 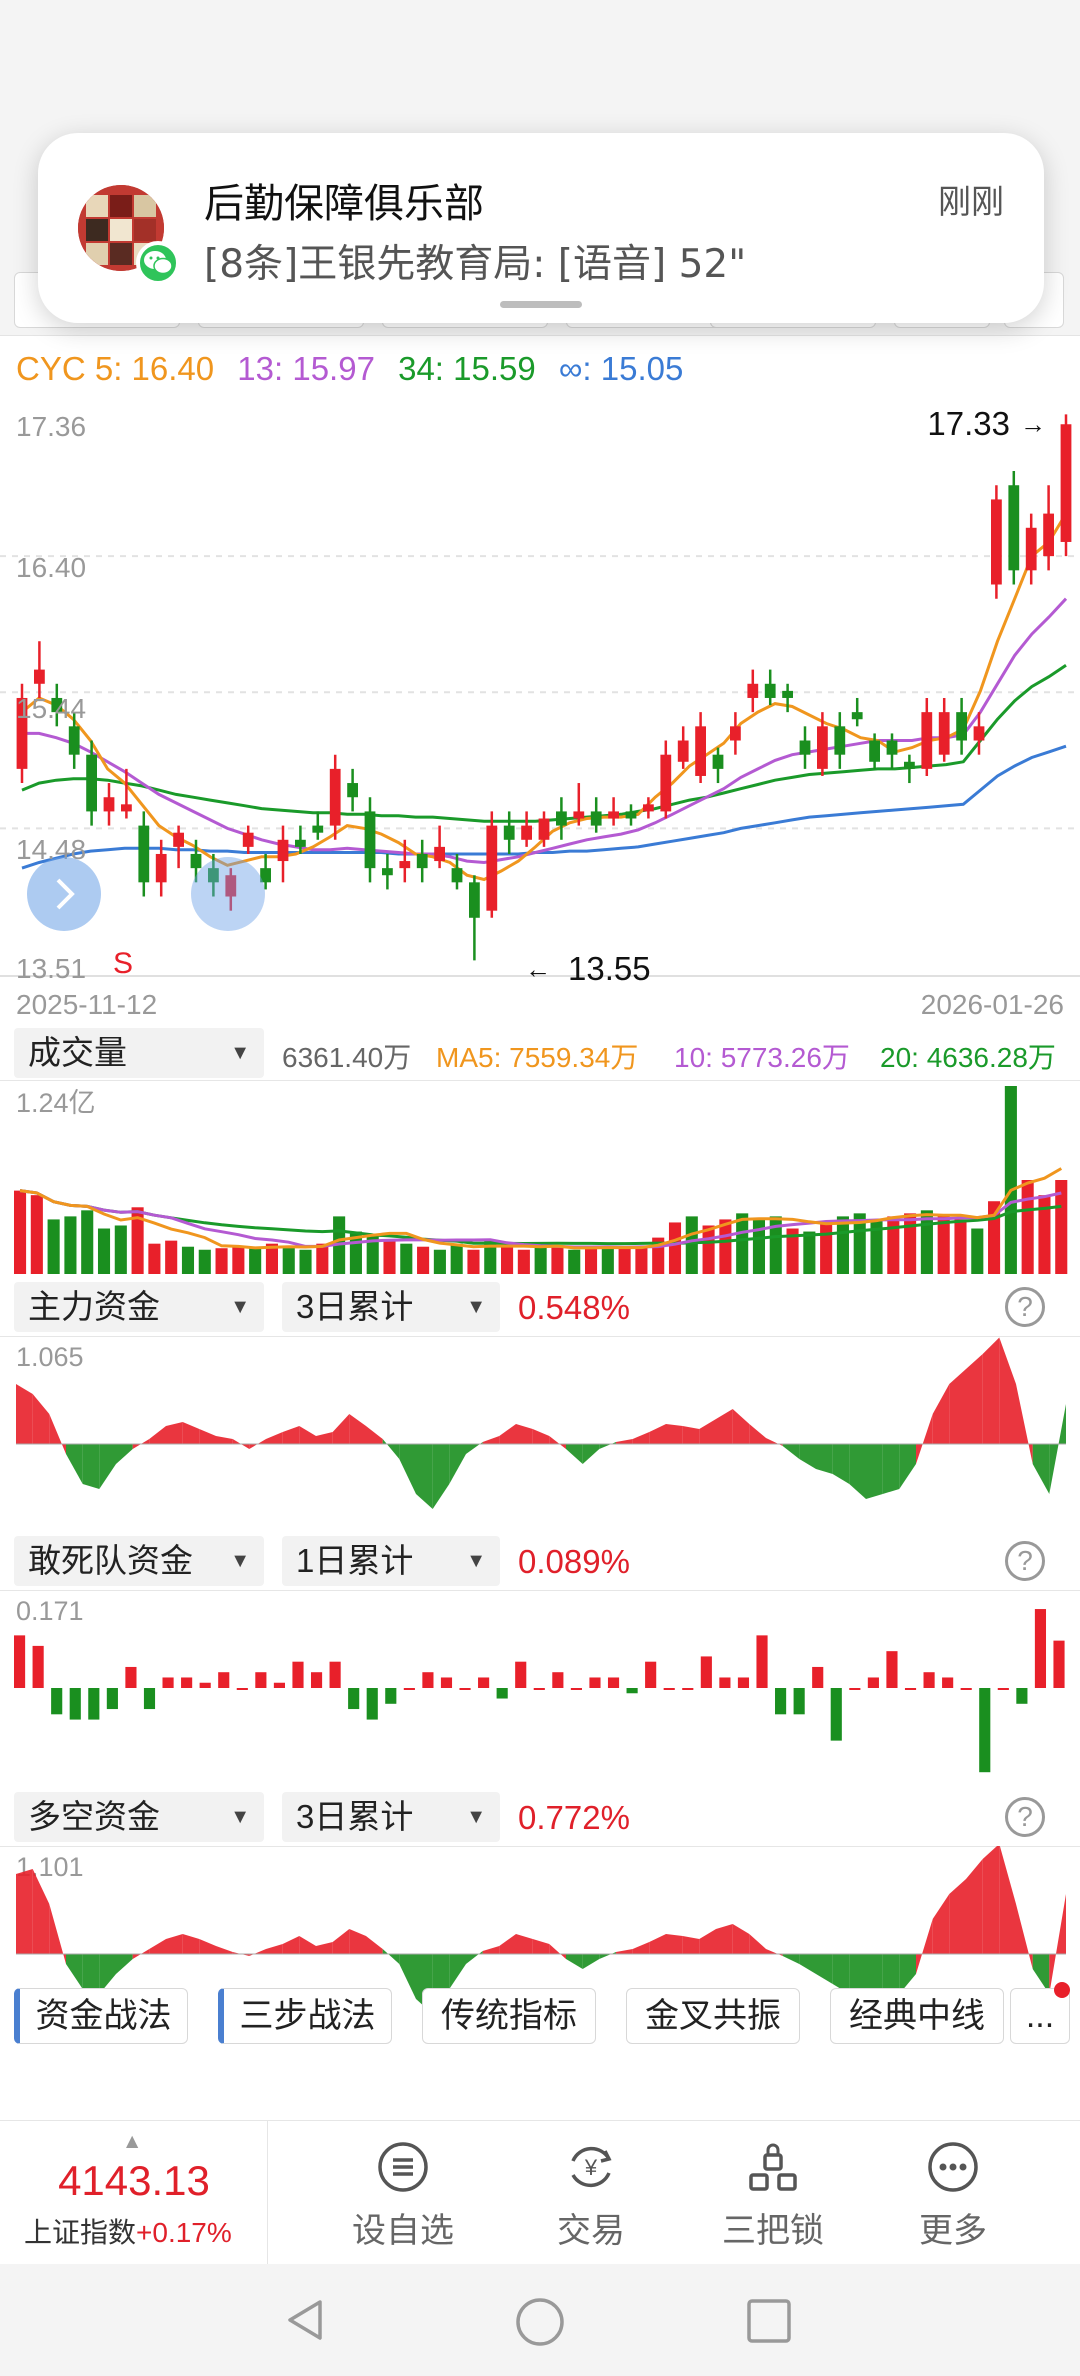 I want to click on recents-icon, so click(x=769, y=2321).